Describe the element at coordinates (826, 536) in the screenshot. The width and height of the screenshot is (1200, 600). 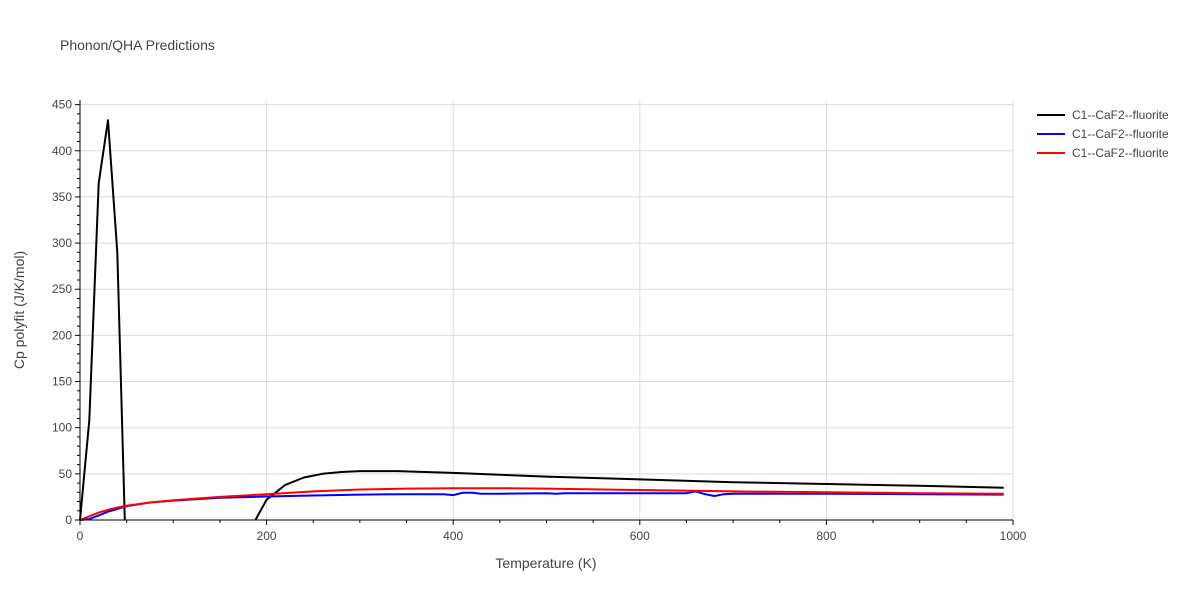
I see `x-tick-label: 800` at that location.